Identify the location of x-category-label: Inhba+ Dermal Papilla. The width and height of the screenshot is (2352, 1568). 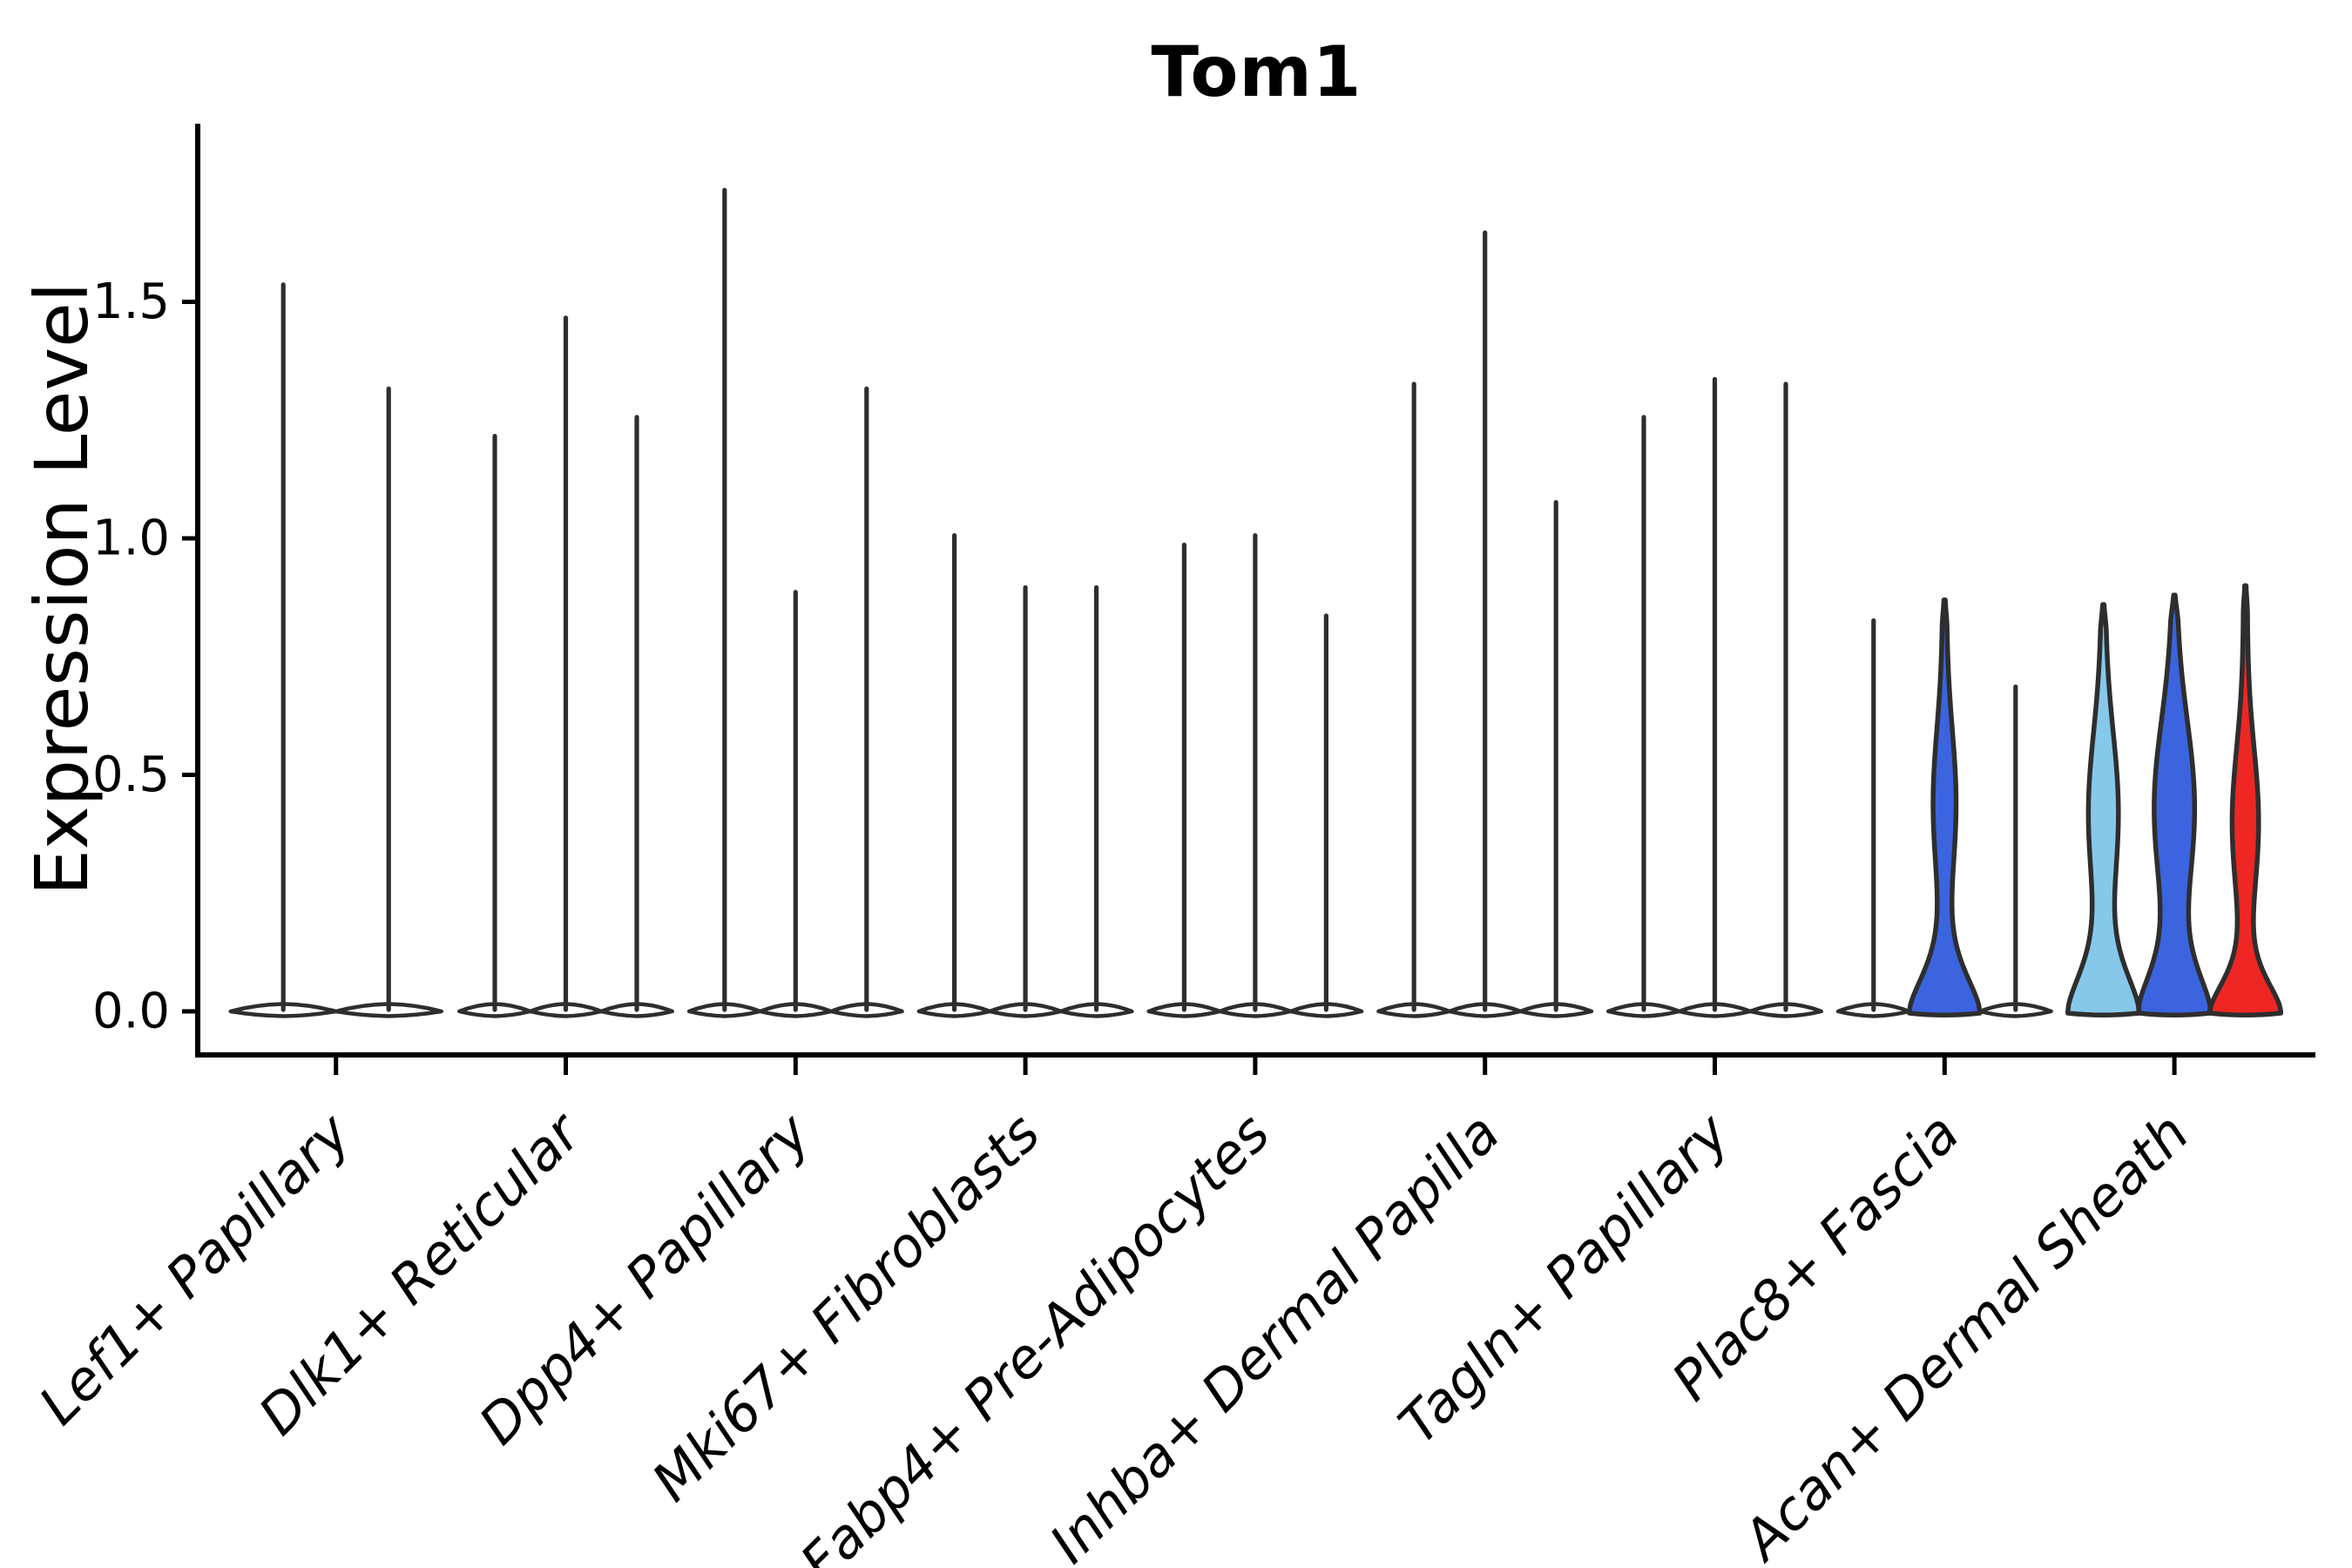
(1274, 1334).